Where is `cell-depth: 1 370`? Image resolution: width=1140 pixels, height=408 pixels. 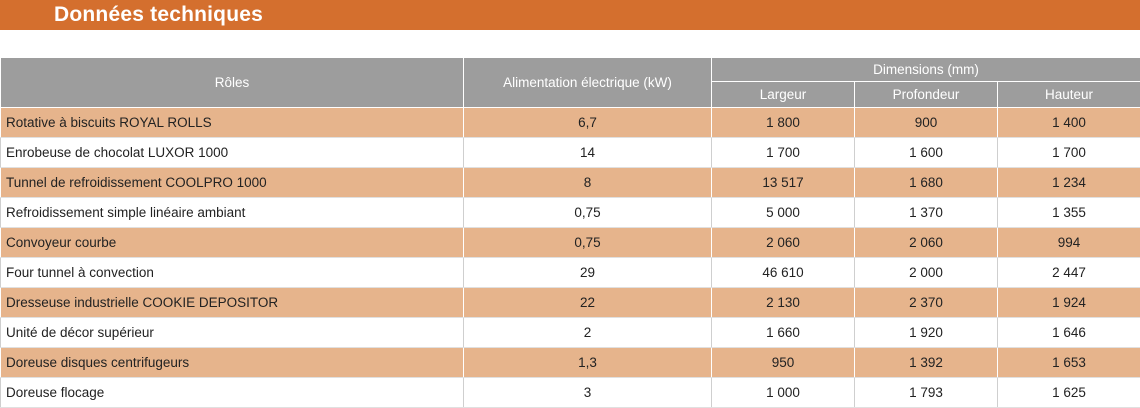 cell-depth: 1 370 is located at coordinates (926, 212).